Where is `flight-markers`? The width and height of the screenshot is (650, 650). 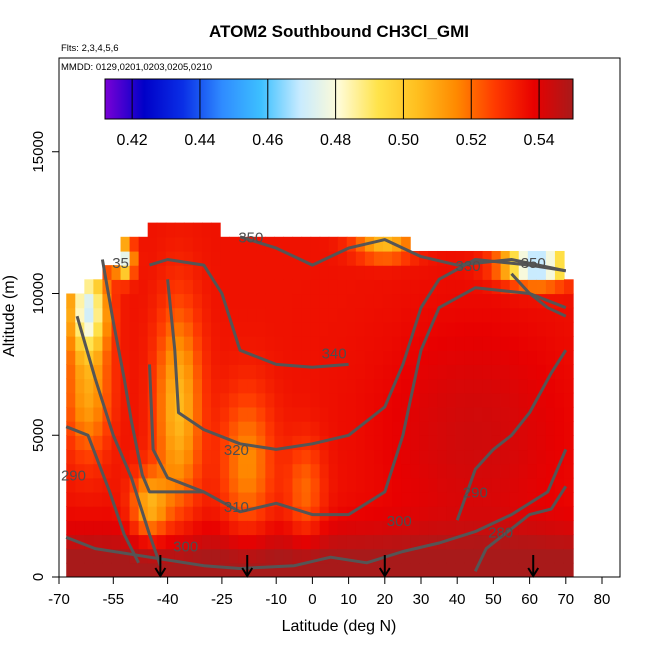 flight-markers is located at coordinates (347, 566).